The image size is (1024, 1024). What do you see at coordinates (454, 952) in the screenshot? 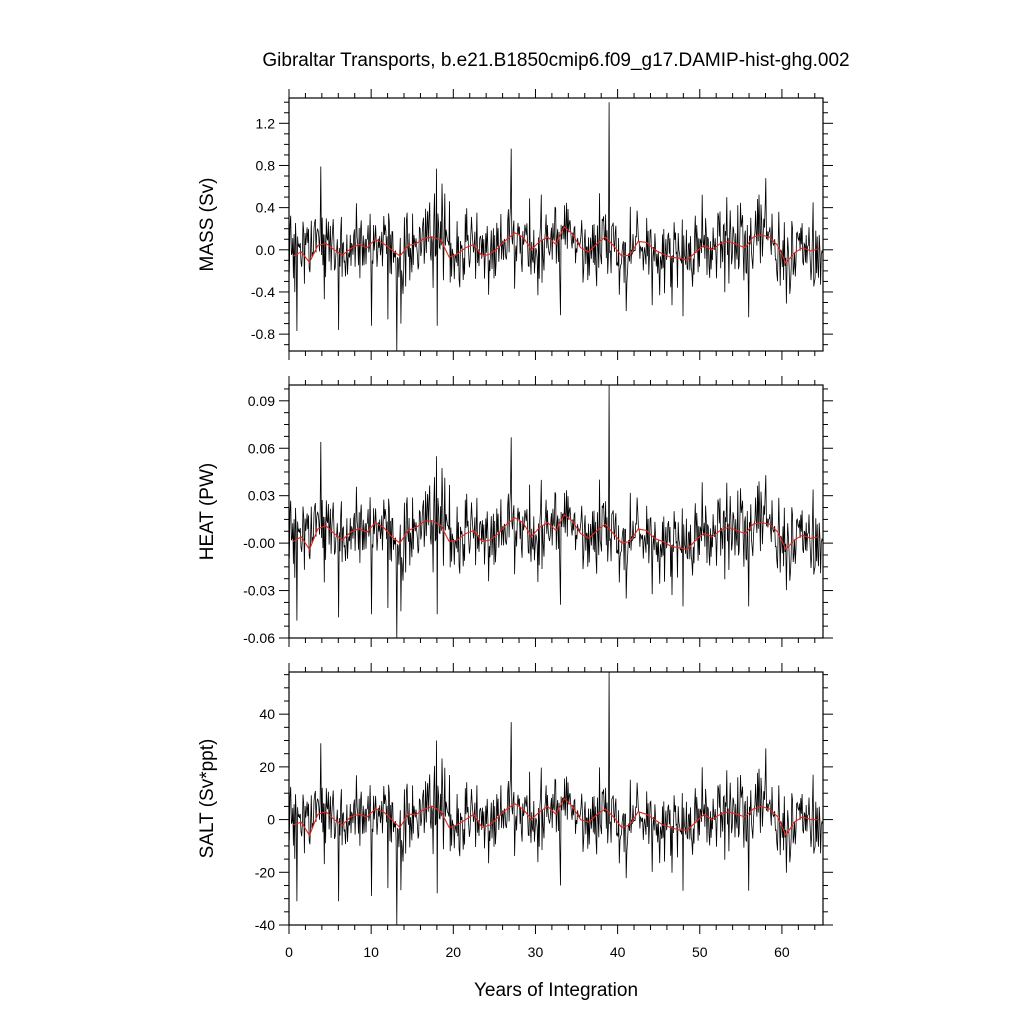
I see `salt-x-tick-label: 20` at bounding box center [454, 952].